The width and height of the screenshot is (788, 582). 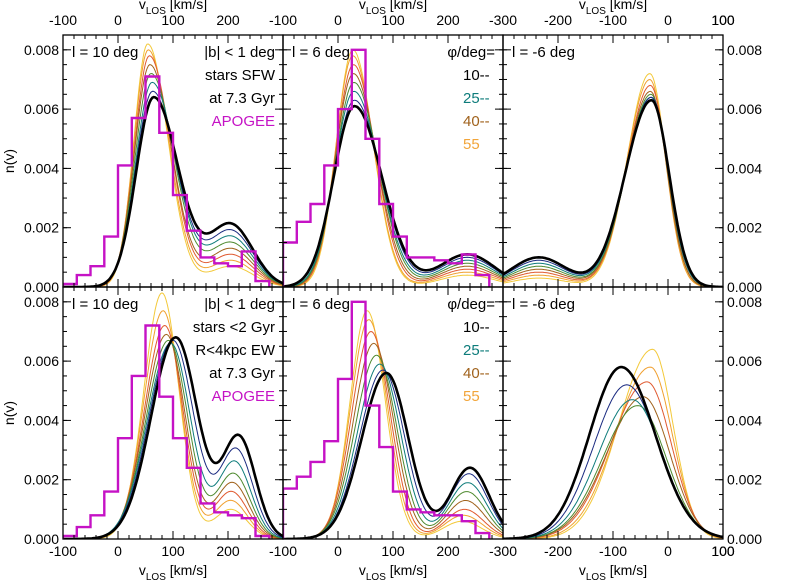 What do you see at coordinates (503, 551) in the screenshot?
I see `x-tick-label: -300` at bounding box center [503, 551].